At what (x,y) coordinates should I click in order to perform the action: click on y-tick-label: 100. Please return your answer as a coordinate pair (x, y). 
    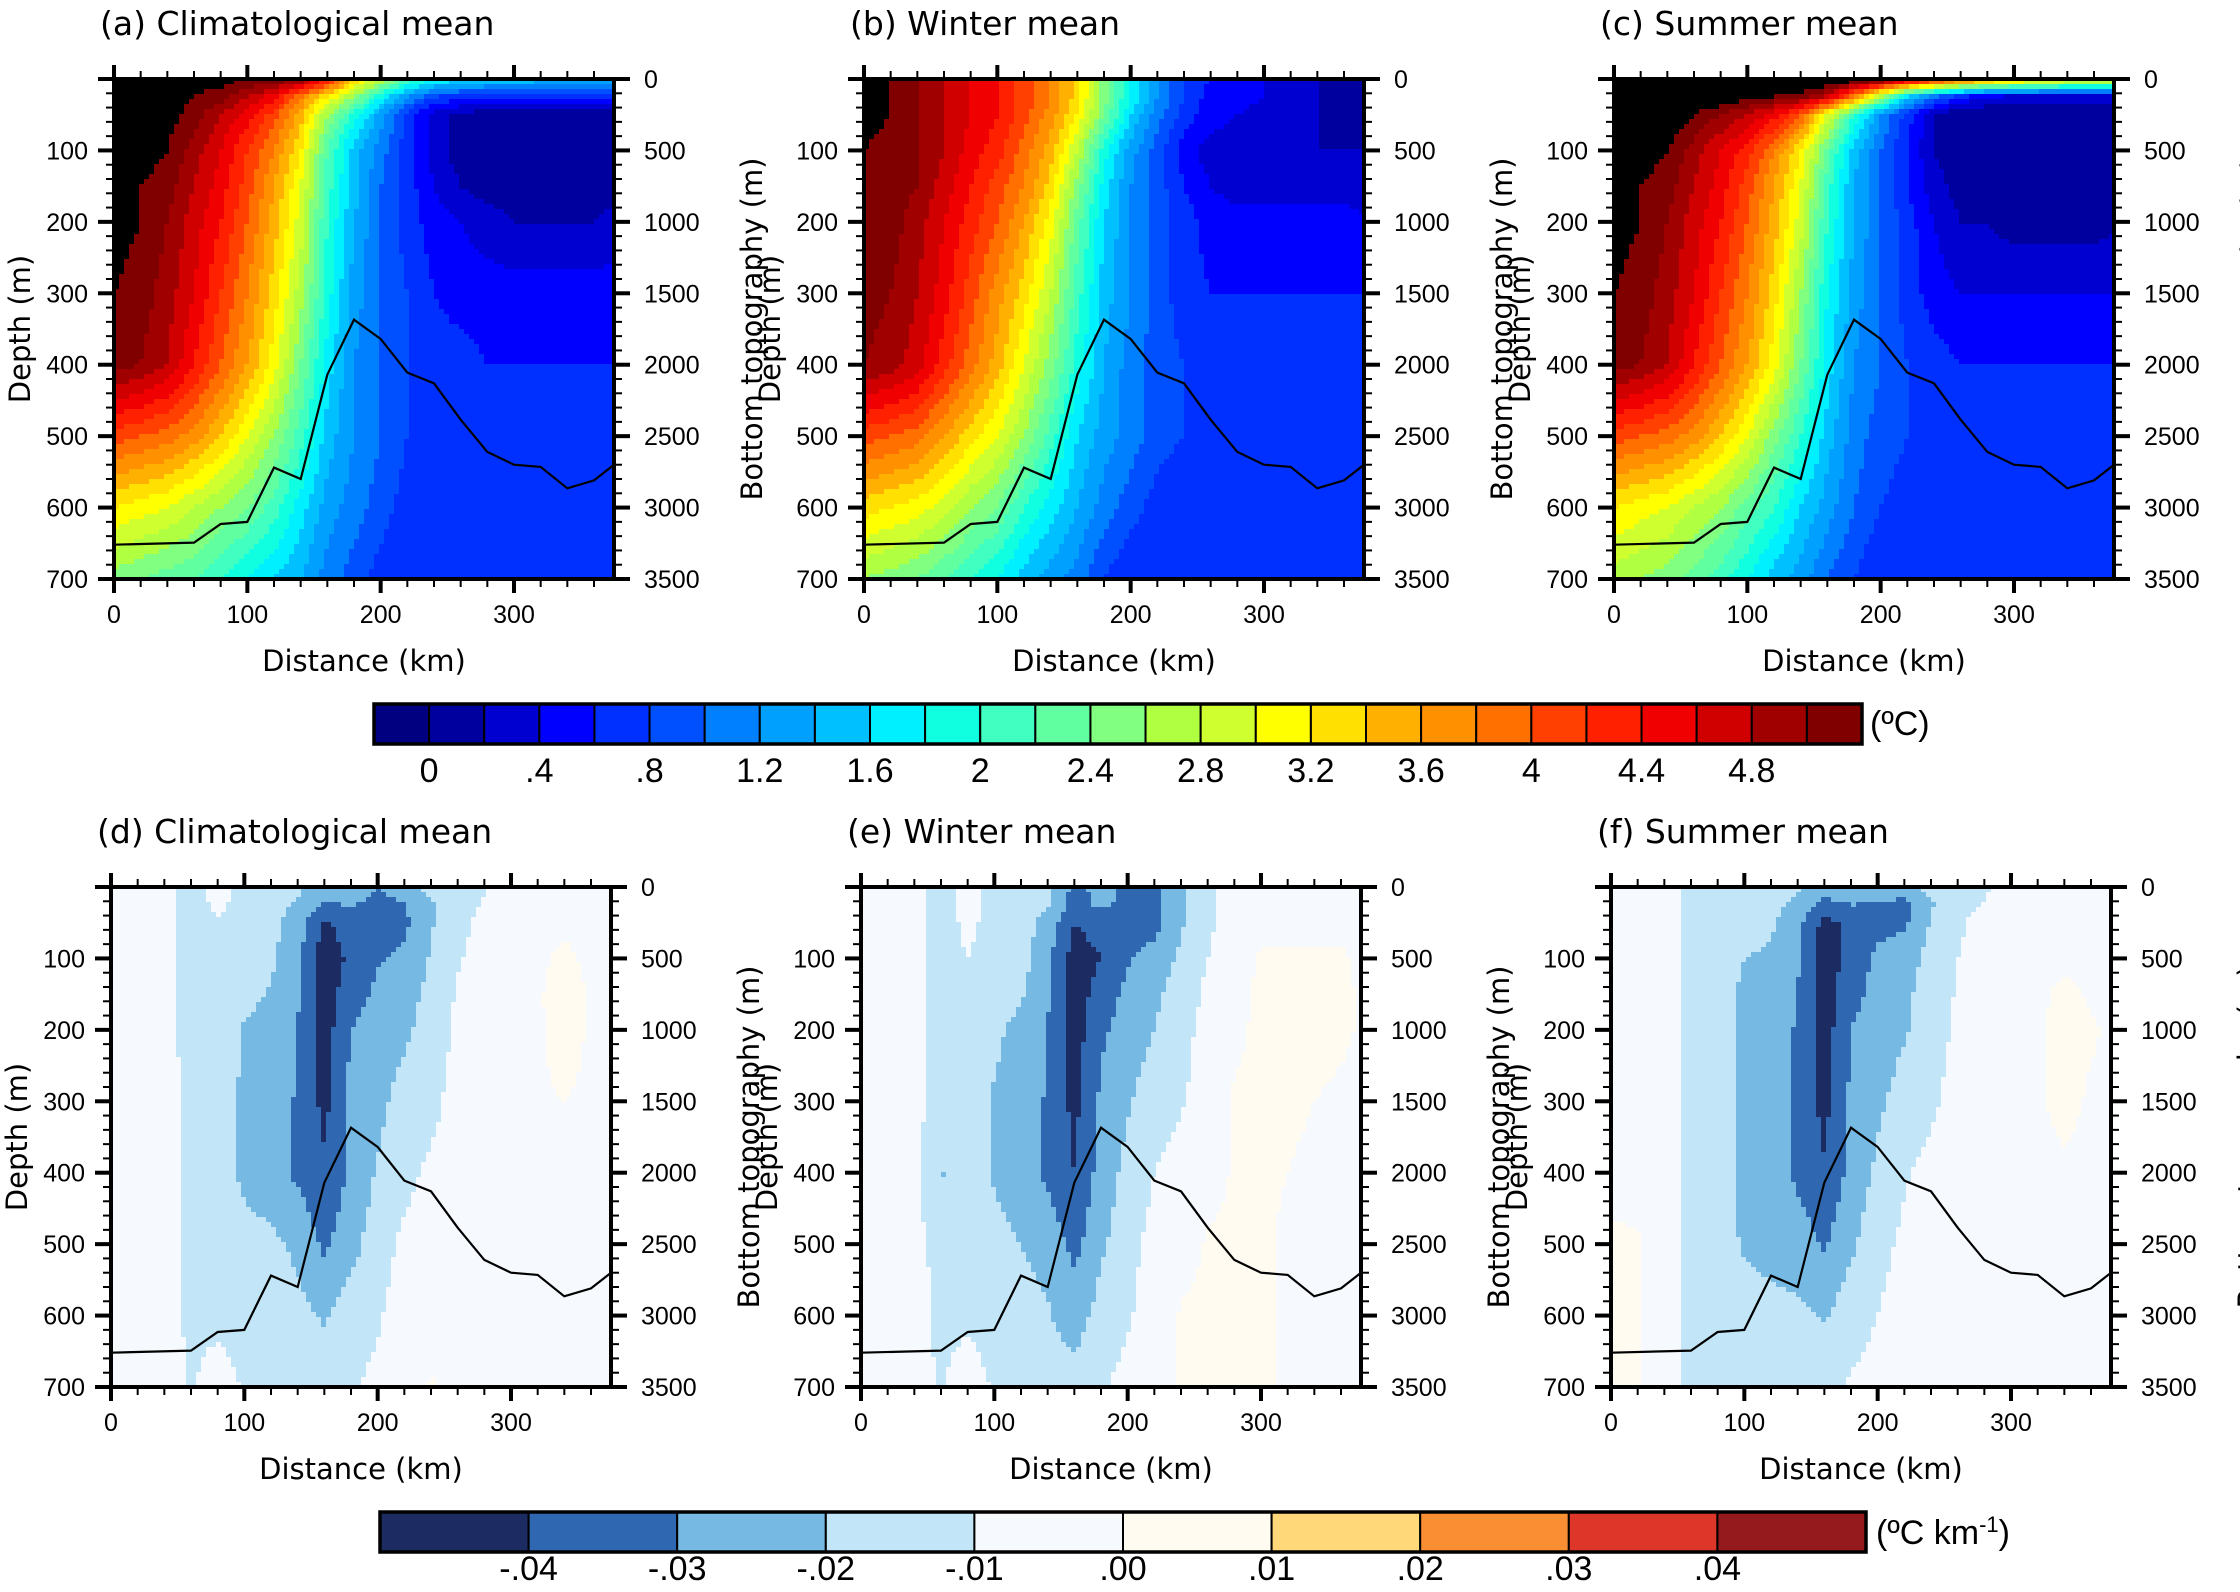
    Looking at the image, I should click on (67, 151).